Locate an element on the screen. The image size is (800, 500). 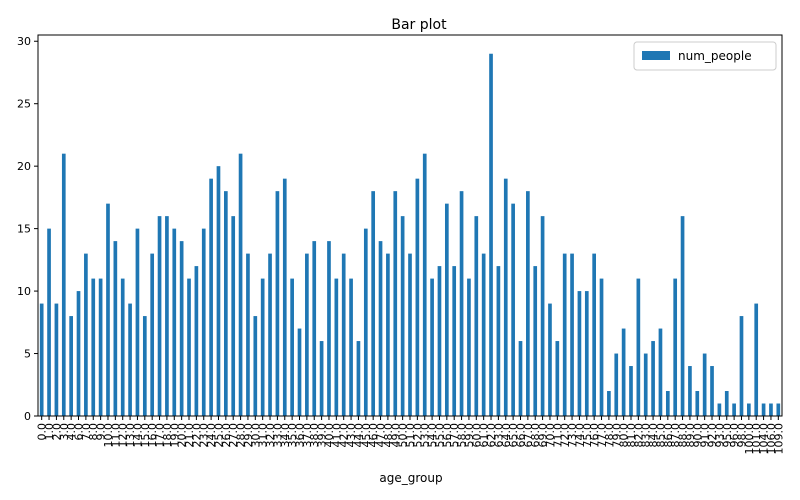
x-tick-label: 72.0 is located at coordinates (565, 435).